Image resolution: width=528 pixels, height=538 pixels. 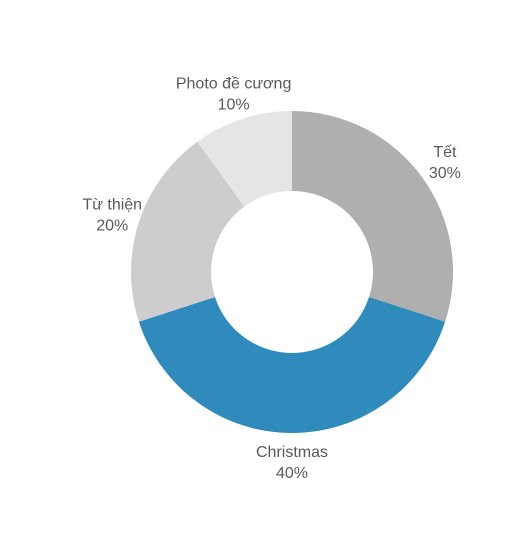 What do you see at coordinates (292, 463) in the screenshot?
I see `label-christmas: Christmas 40%` at bounding box center [292, 463].